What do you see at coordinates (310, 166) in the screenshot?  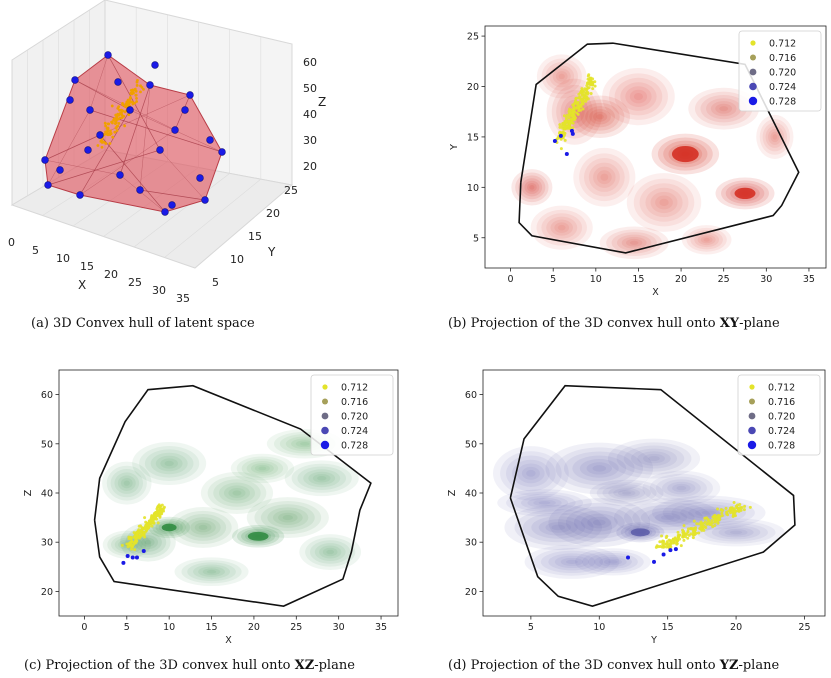 I see `z-tick-label: 20` at bounding box center [310, 166].